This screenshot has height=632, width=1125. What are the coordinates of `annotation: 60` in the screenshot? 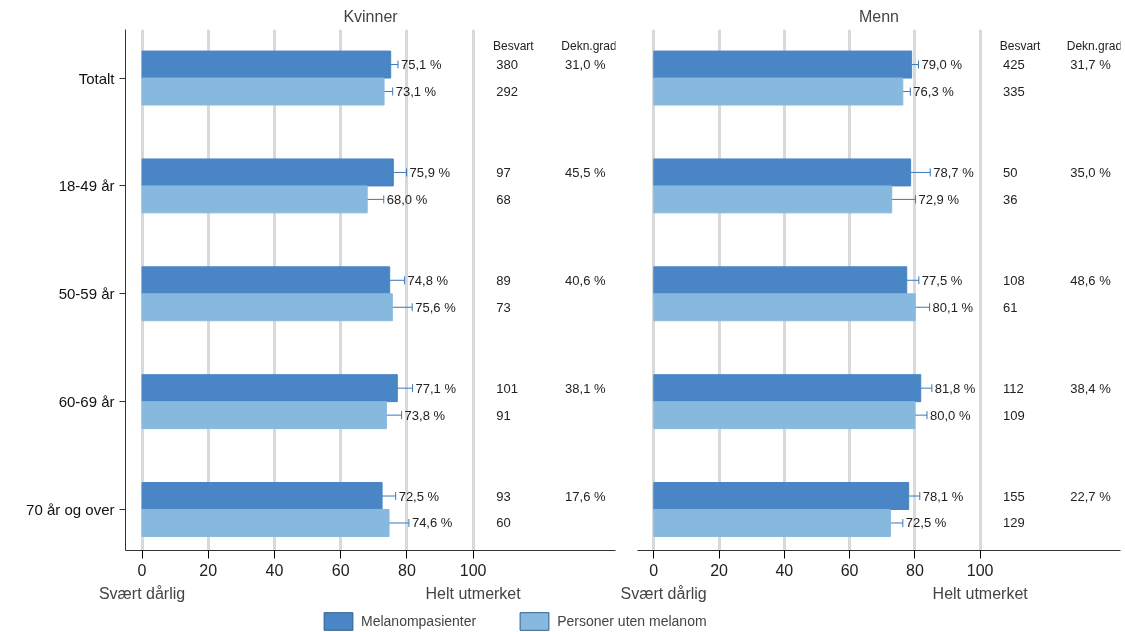 It's located at (503, 523).